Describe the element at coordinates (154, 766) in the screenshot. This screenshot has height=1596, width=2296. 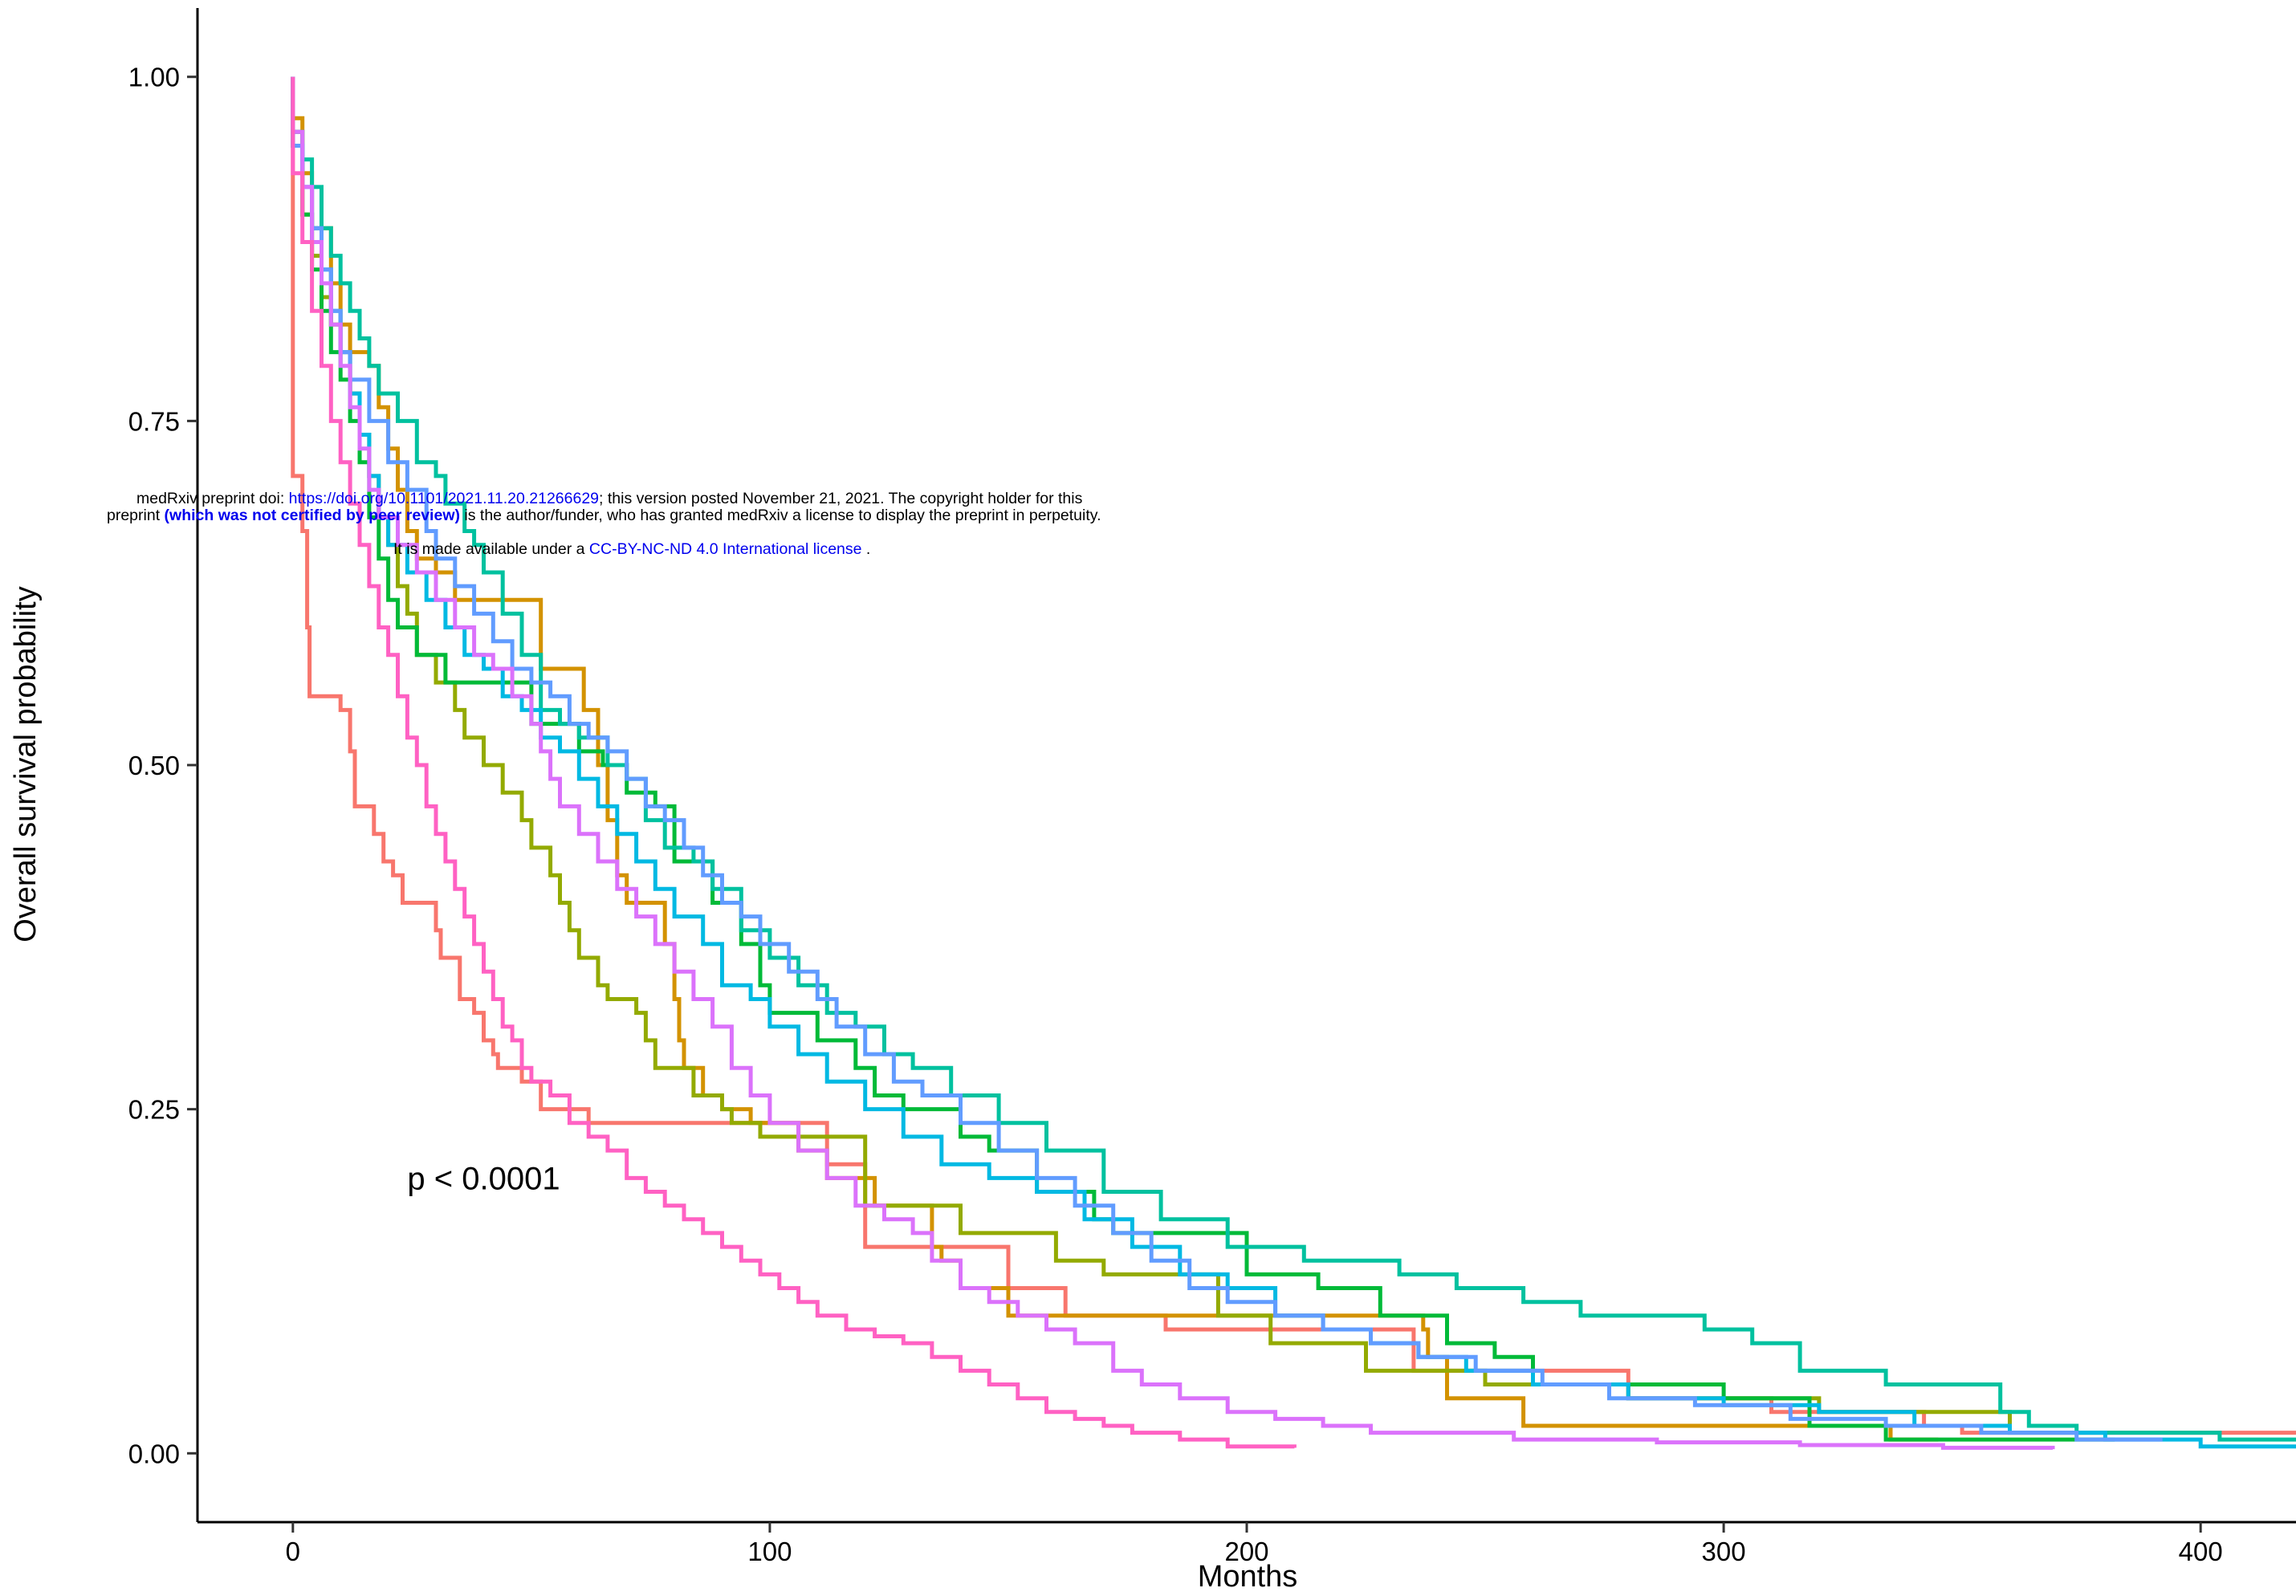
I see `y-tick-label: 0.50` at that location.